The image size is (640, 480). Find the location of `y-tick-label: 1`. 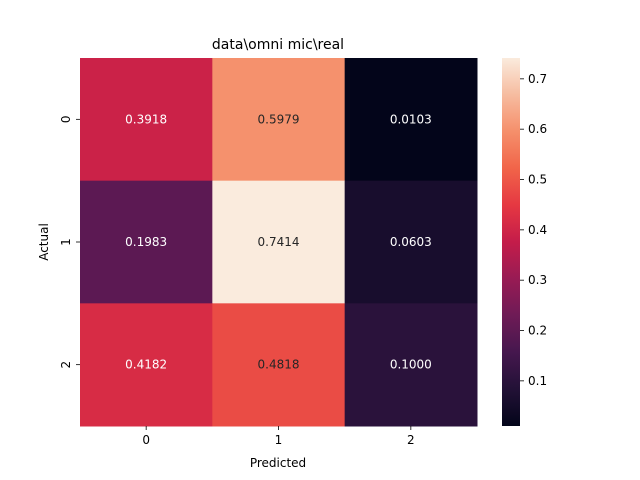

y-tick-label: 1 is located at coordinates (66, 242).